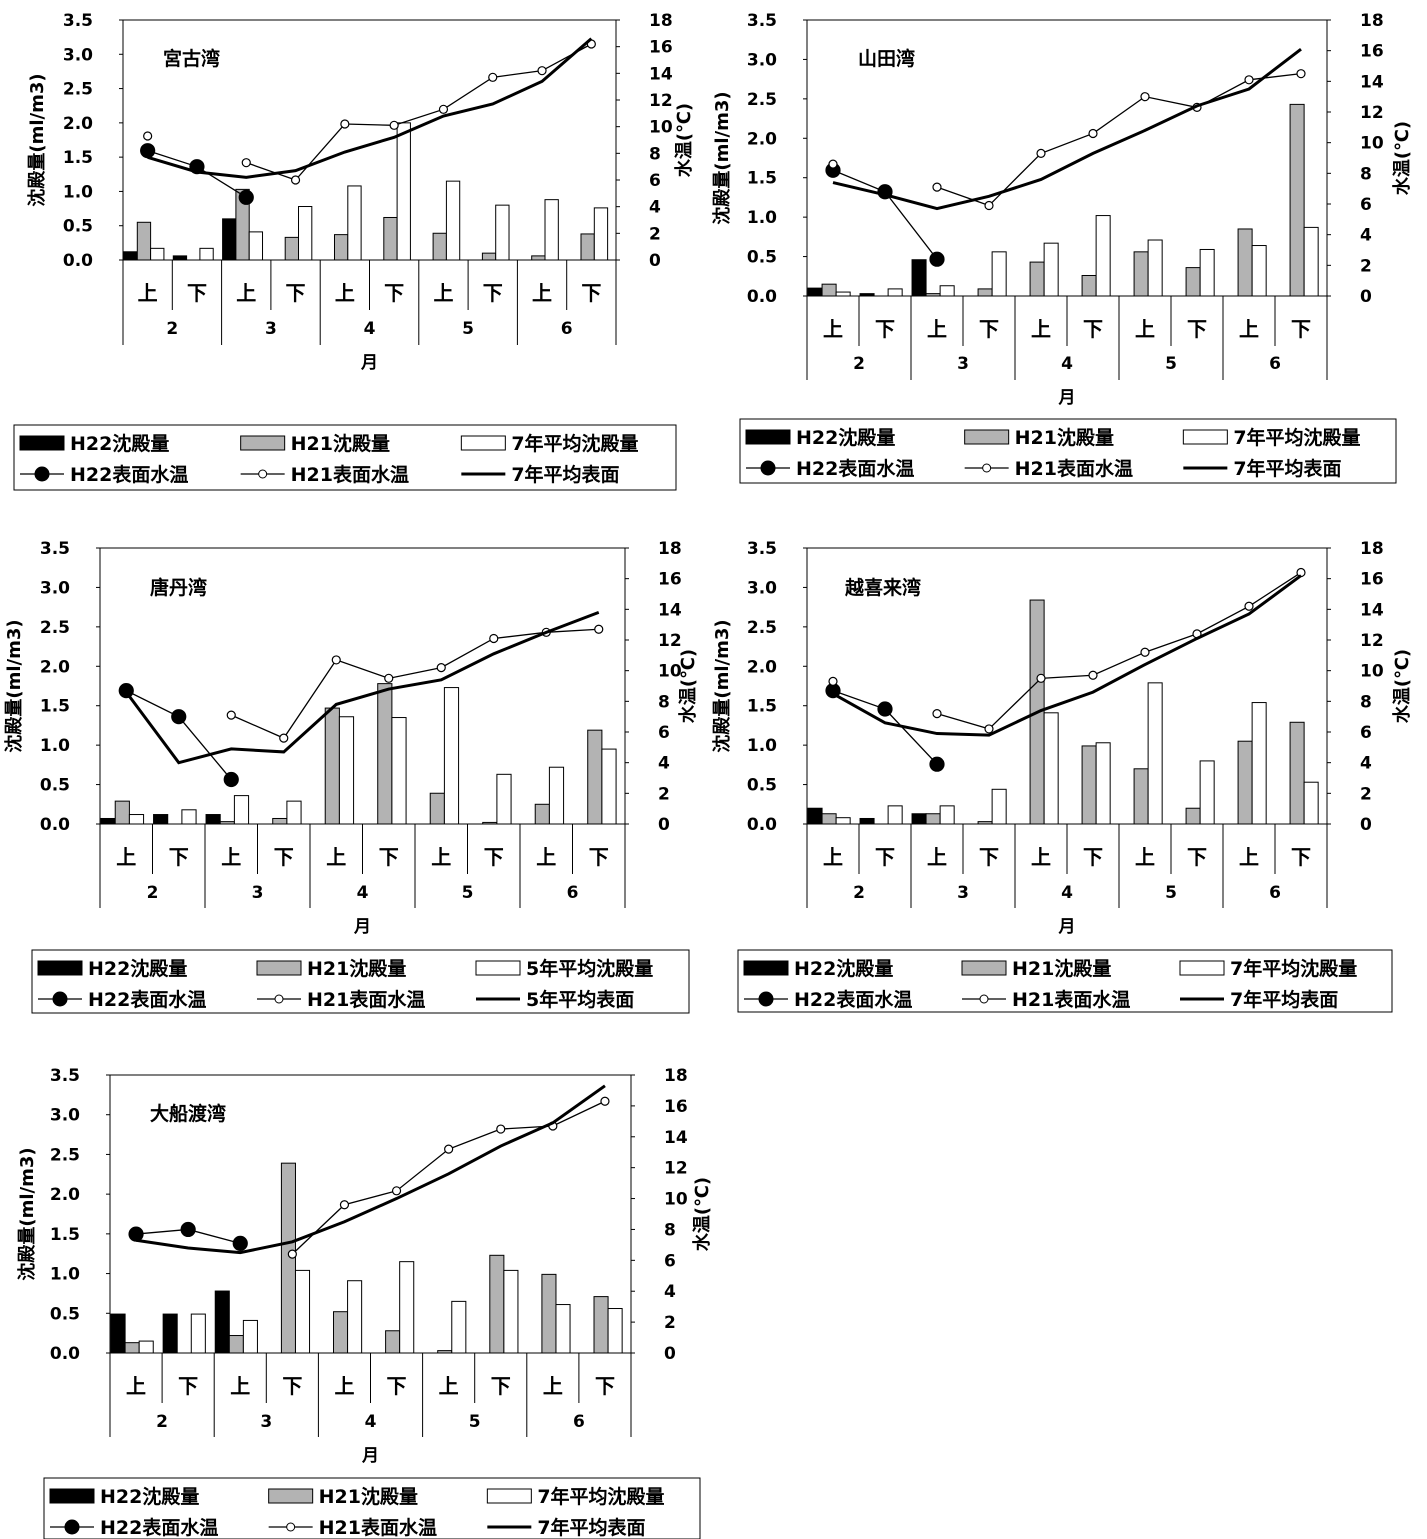 This screenshot has width=1427, height=1539. I want to click on month-label: 2, so click(859, 893).